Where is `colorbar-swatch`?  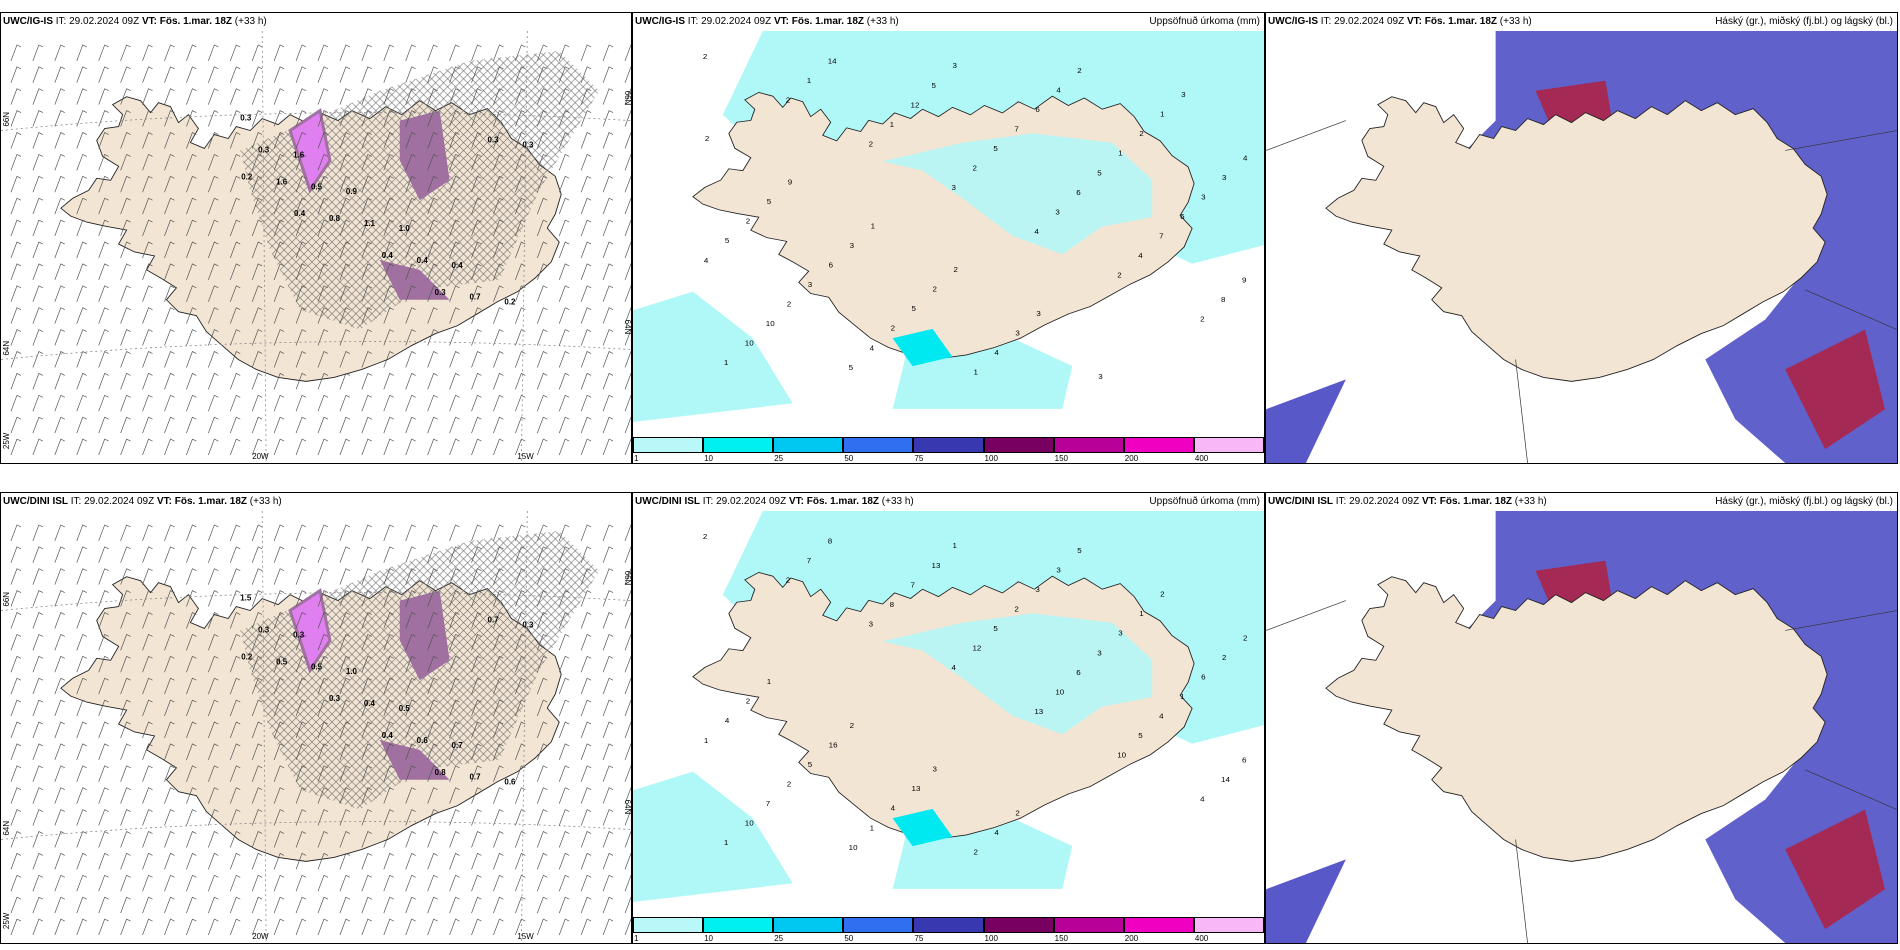
colorbar-swatch is located at coordinates (808, 445).